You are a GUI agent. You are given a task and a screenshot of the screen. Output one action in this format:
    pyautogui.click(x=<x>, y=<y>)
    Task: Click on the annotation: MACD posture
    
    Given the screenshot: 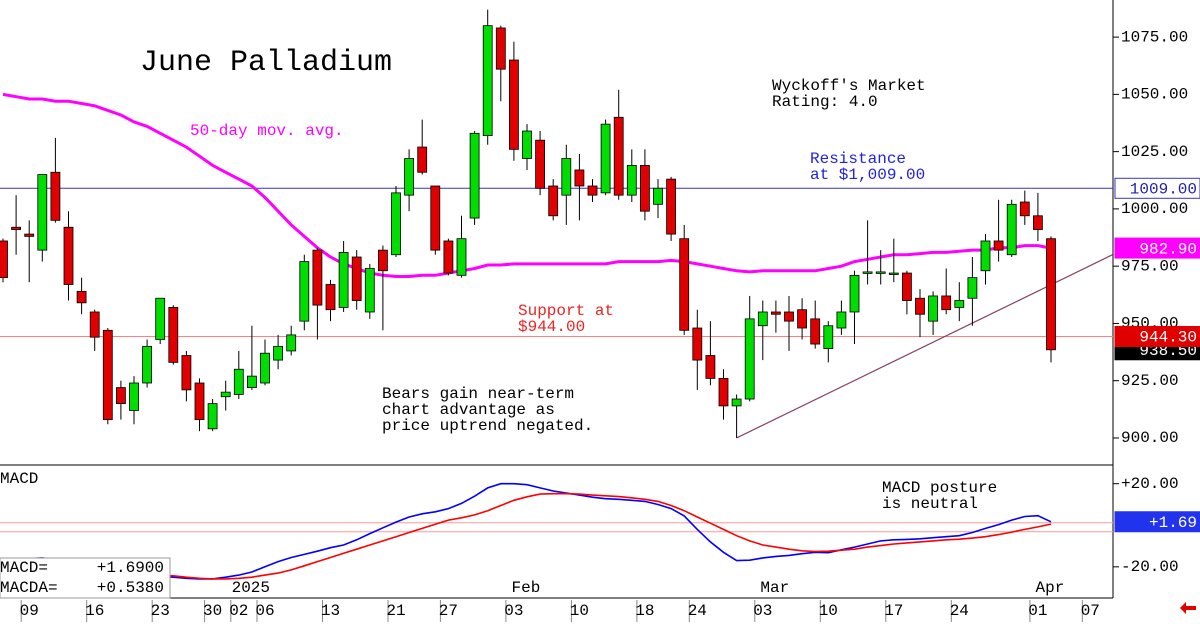 What is the action you would take?
    pyautogui.click(x=939, y=488)
    